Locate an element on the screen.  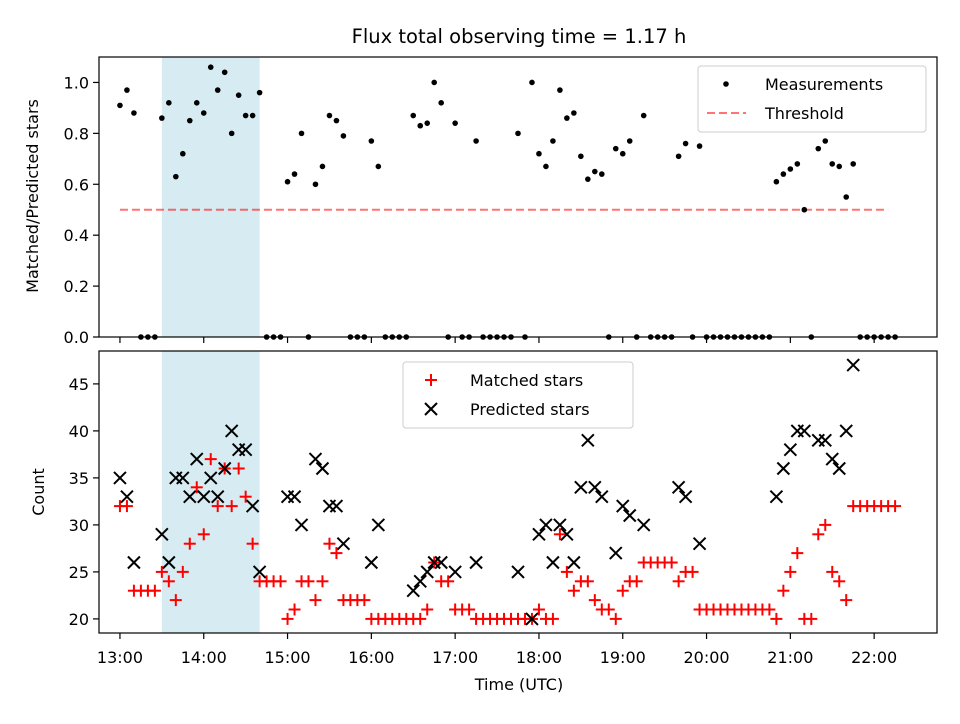
chart-title: Flux total observing time = 1.17 h is located at coordinates (519, 36).